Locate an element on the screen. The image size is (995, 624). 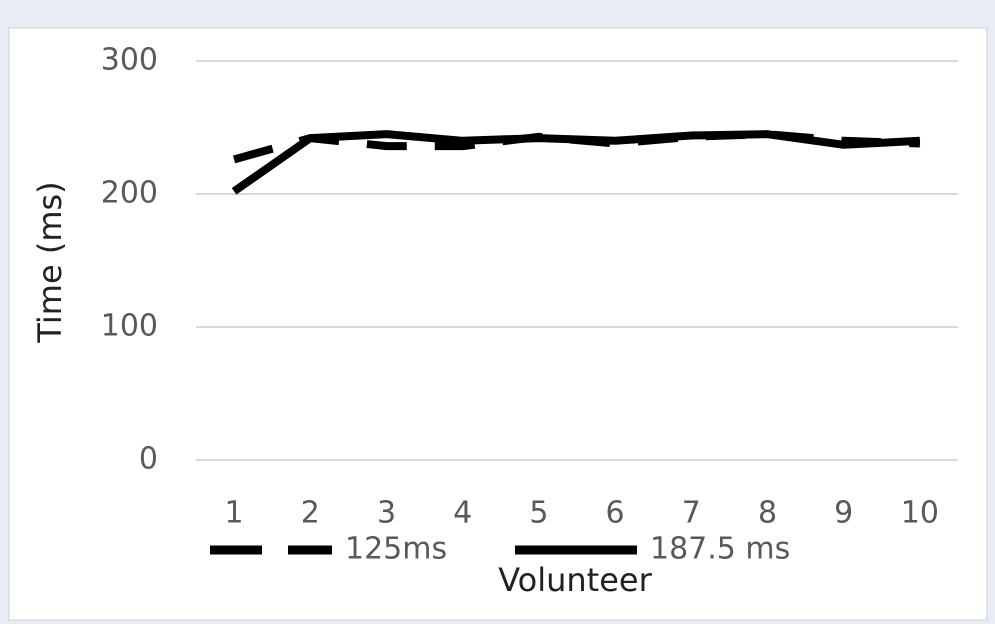
series-line is located at coordinates (576, 162).